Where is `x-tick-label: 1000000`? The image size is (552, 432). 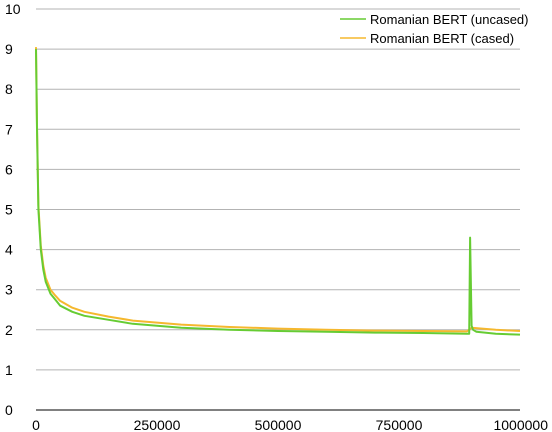 x-tick-label: 1000000 is located at coordinates (520, 424).